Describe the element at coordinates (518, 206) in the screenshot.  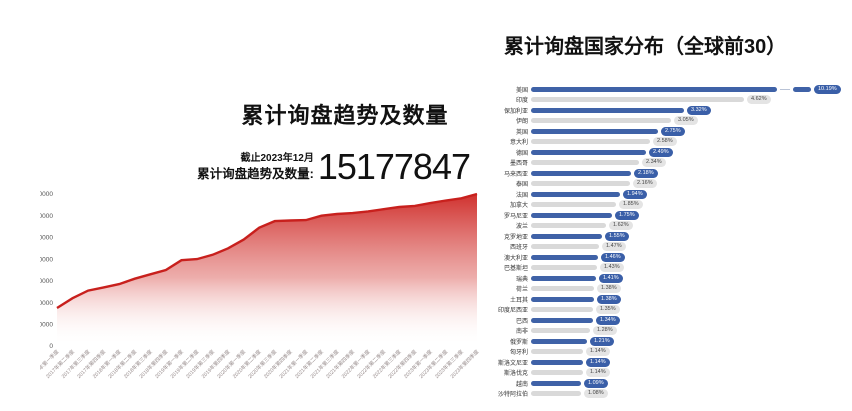
I see `country-label: 加拿大` at that location.